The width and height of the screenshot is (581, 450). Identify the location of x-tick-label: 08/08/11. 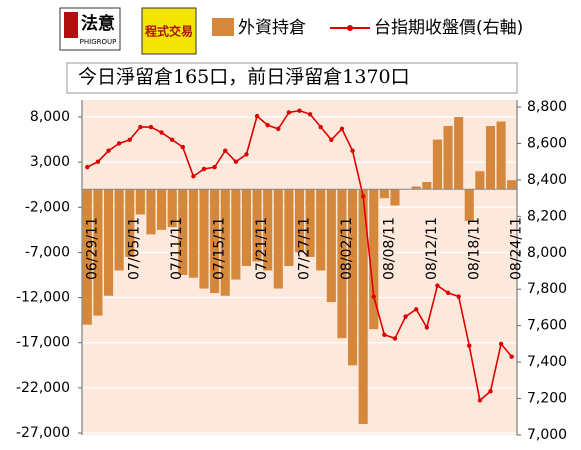
(389, 248).